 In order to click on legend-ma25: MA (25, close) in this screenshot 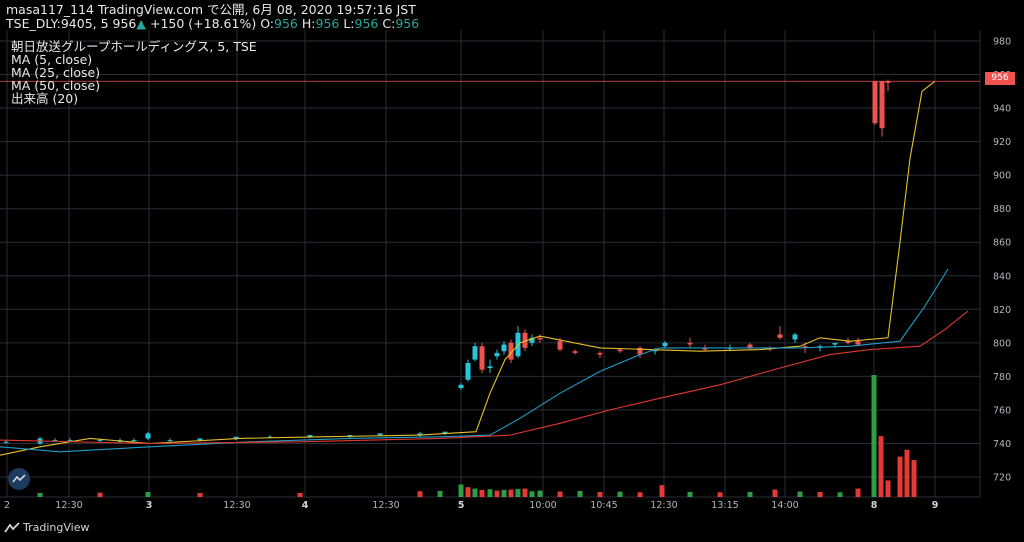, I will do `click(56, 72)`.